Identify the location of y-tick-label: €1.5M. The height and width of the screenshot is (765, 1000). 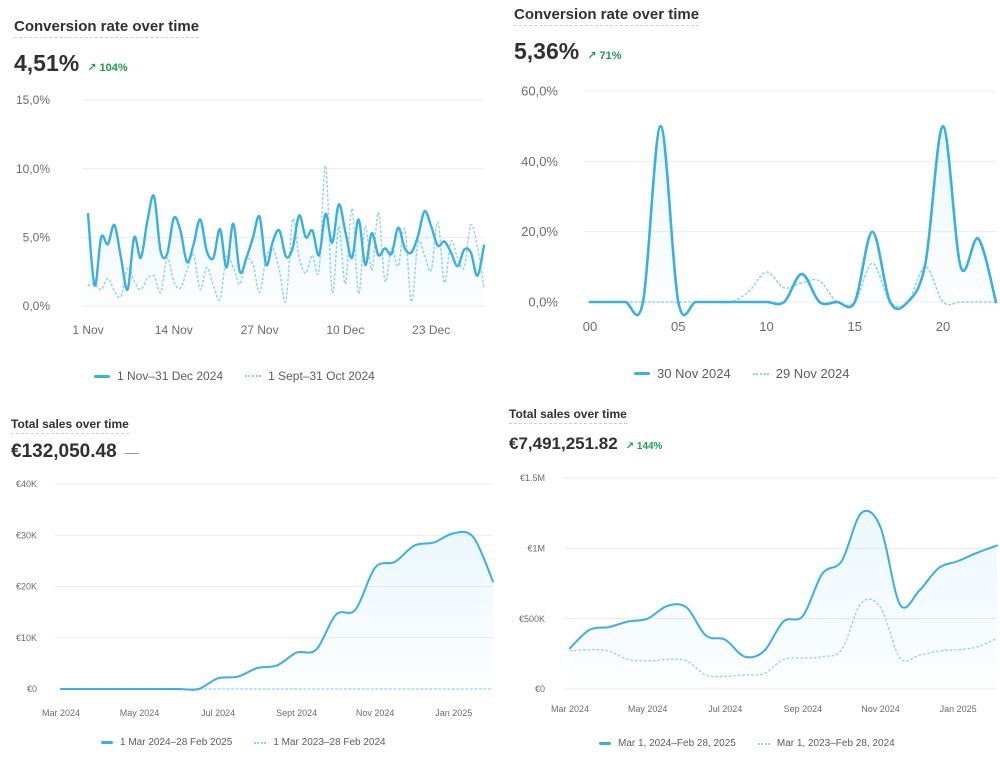
(532, 478).